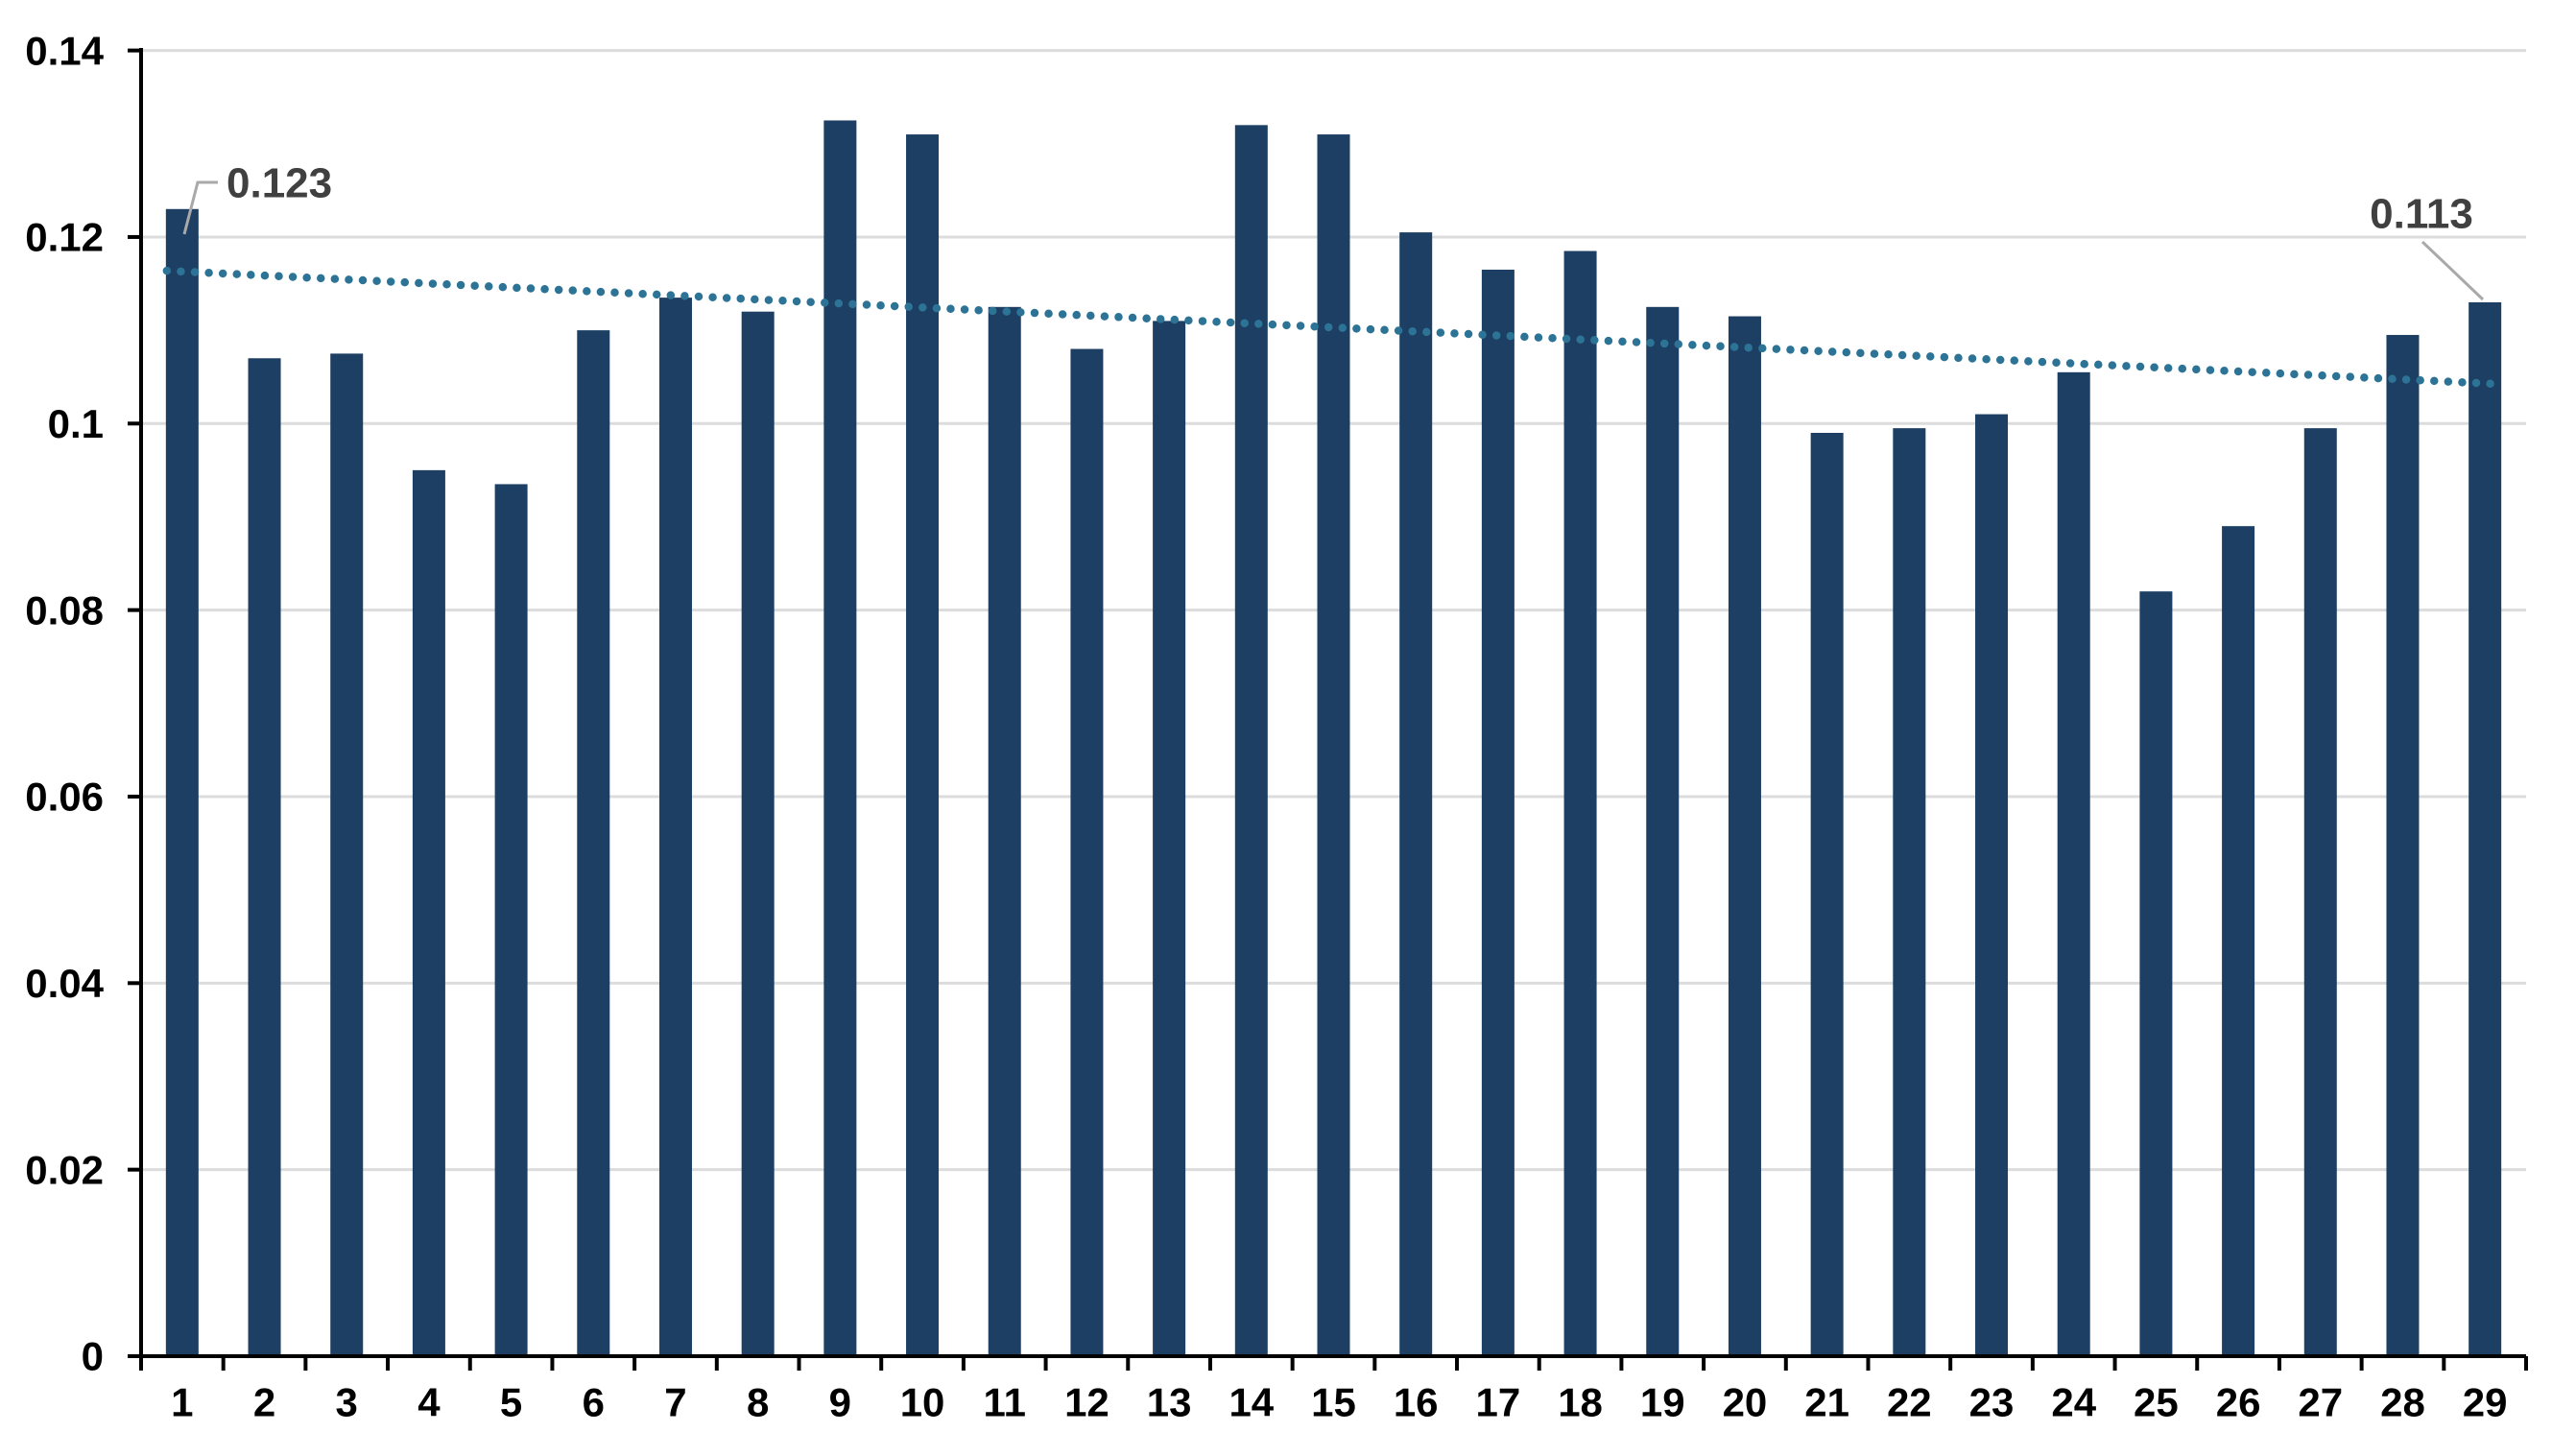  I want to click on x-tick-label-21: 21, so click(1826, 1402).